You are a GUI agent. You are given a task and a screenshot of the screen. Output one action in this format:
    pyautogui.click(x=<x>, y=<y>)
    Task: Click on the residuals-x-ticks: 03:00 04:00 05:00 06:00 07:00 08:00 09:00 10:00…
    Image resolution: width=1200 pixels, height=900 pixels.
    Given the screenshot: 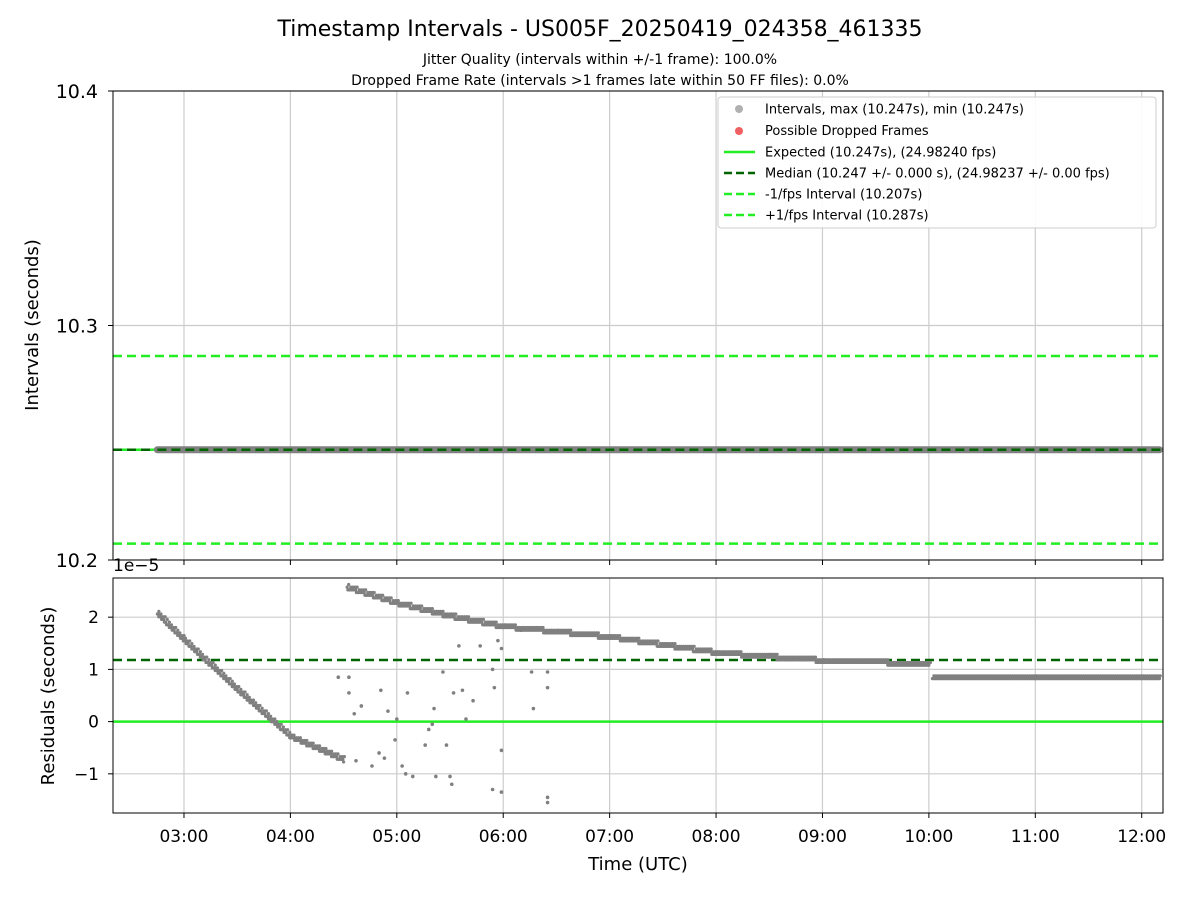 What is the action you would take?
    pyautogui.click(x=662, y=830)
    